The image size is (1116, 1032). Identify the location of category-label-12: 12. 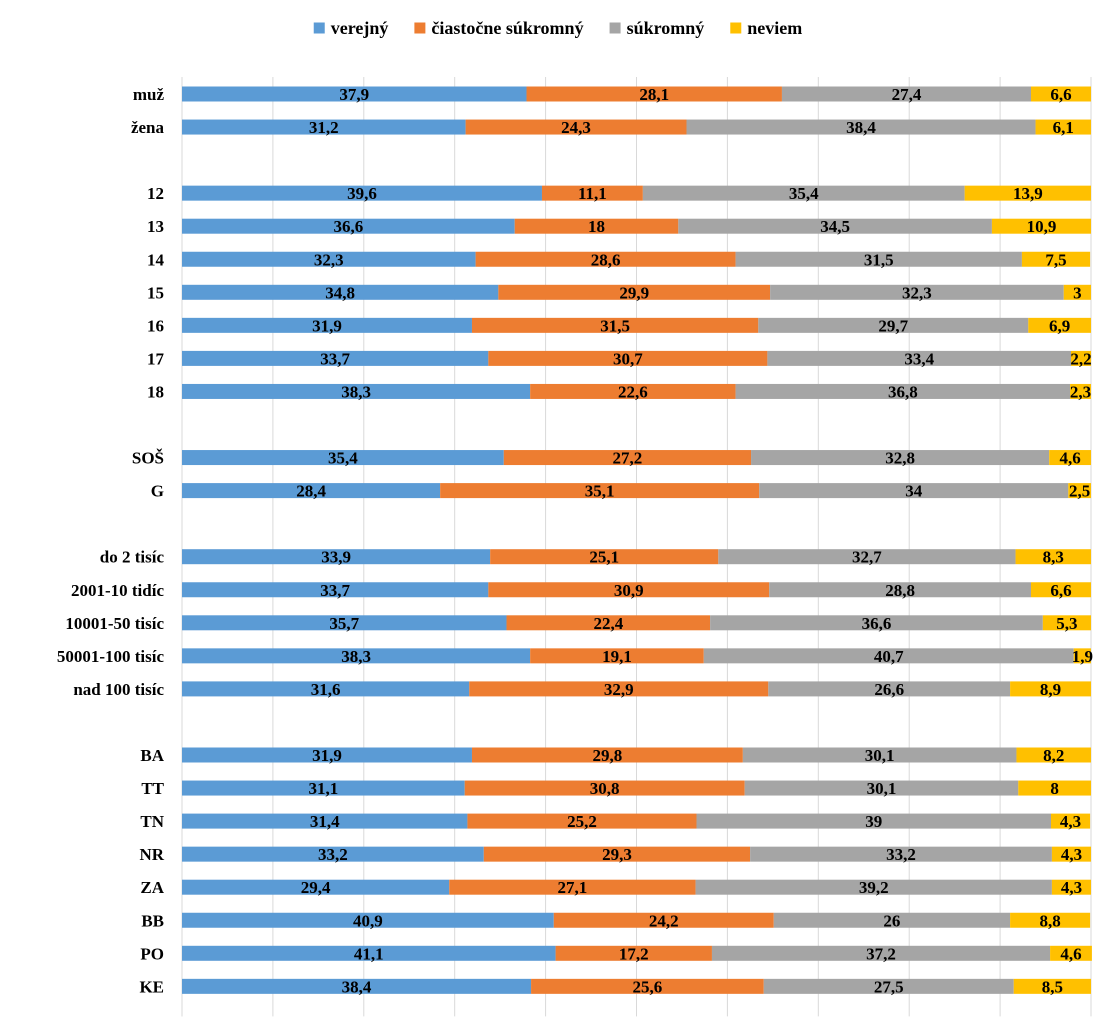
(155, 193).